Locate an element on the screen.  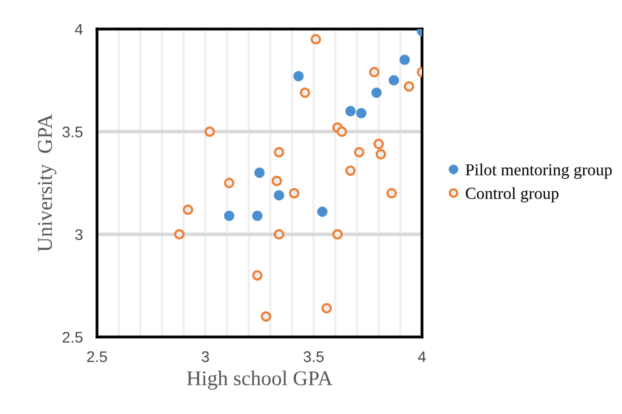
x-tick-label: 4 is located at coordinates (422, 356).